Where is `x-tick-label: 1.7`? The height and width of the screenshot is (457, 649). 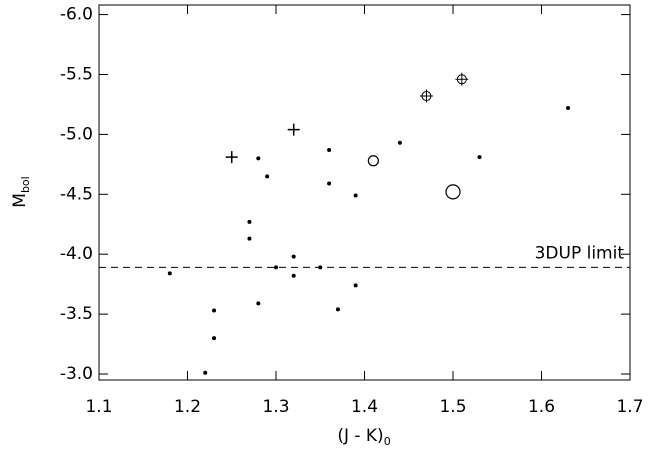
x-tick-label: 1.7 is located at coordinates (629, 407).